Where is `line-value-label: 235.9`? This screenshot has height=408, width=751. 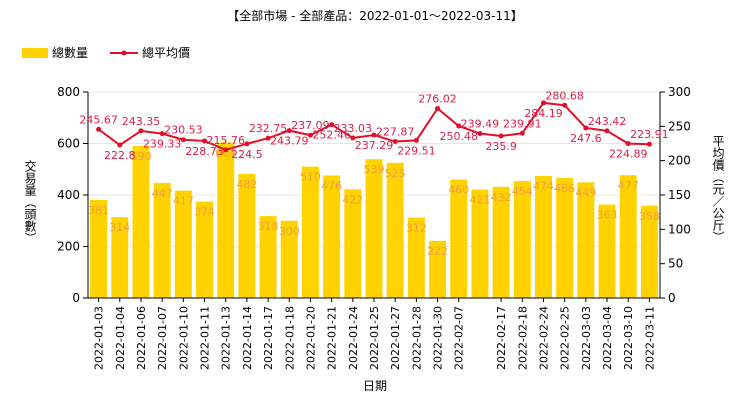
line-value-label: 235.9 is located at coordinates (501, 146).